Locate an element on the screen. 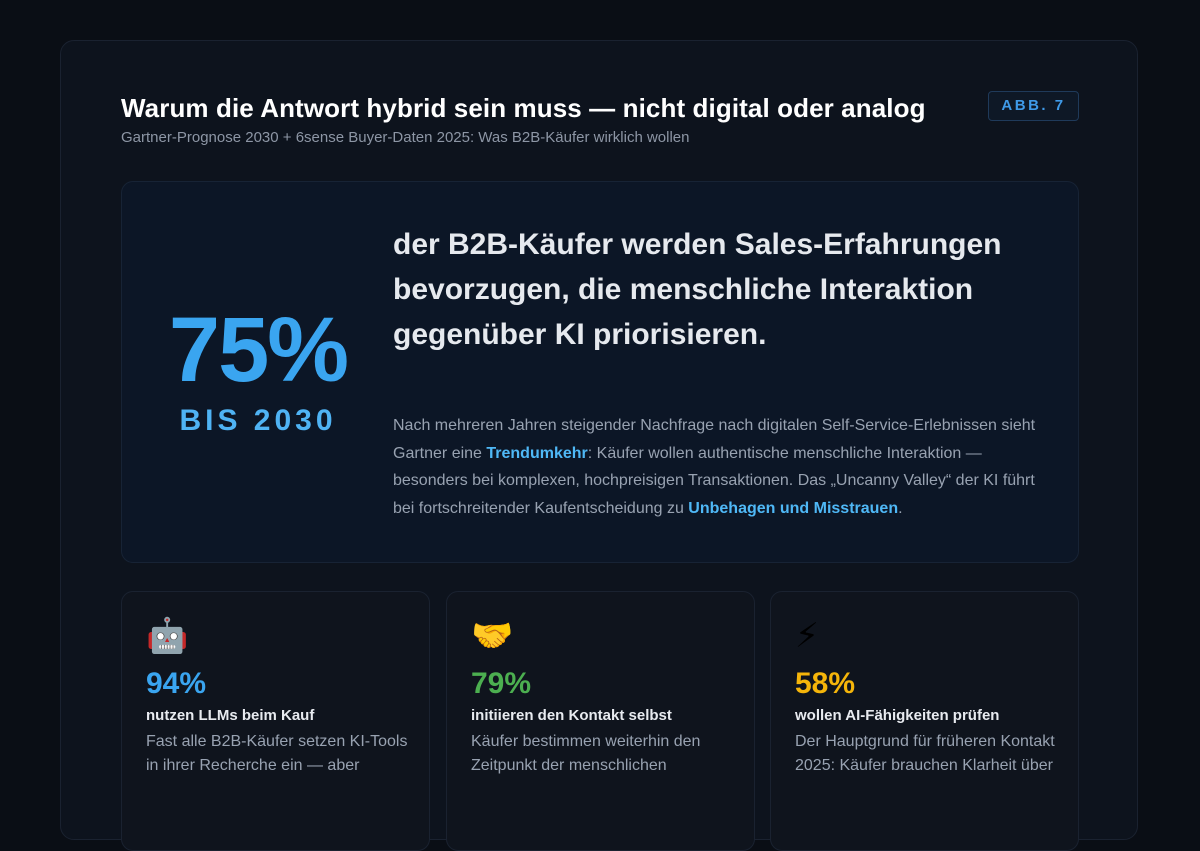  hero-percent-label: BIS 2030 is located at coordinates (258, 420).